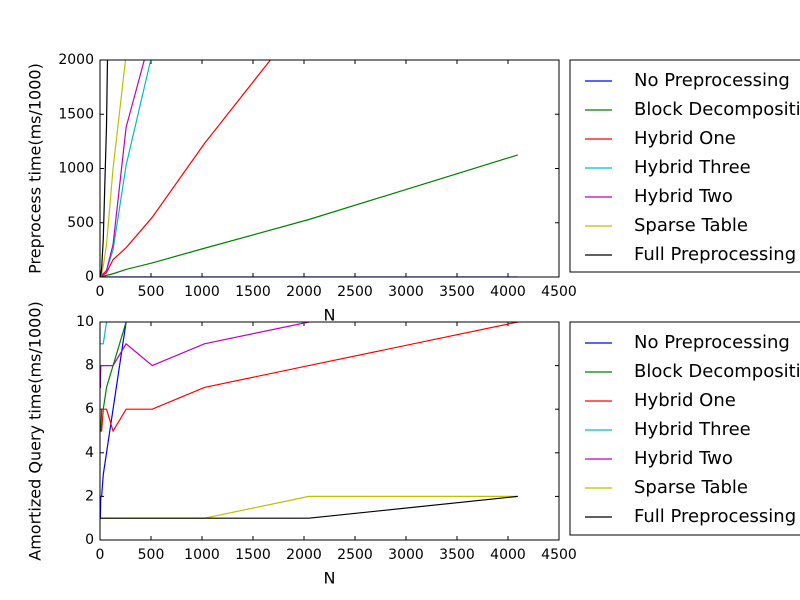 The width and height of the screenshot is (800, 600). Describe the element at coordinates (89, 453) in the screenshot. I see `y-tick-label: 4` at that location.